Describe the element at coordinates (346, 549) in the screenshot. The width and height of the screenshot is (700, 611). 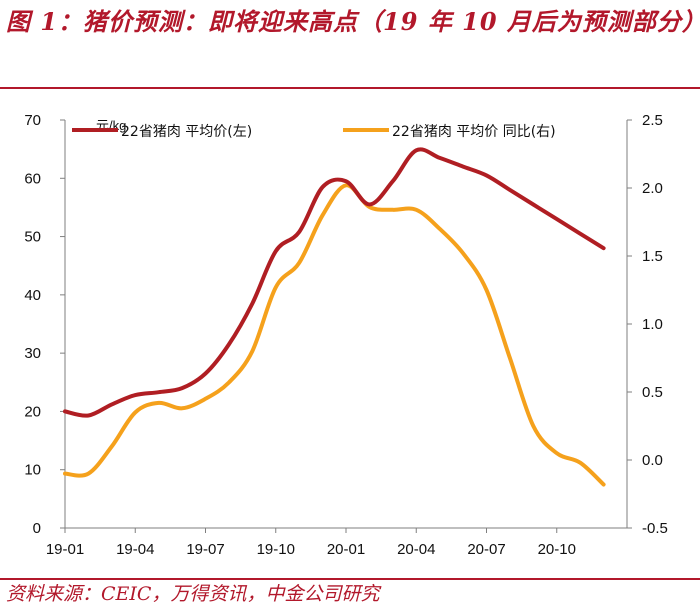
I see `x-tick-label: 20-01` at that location.